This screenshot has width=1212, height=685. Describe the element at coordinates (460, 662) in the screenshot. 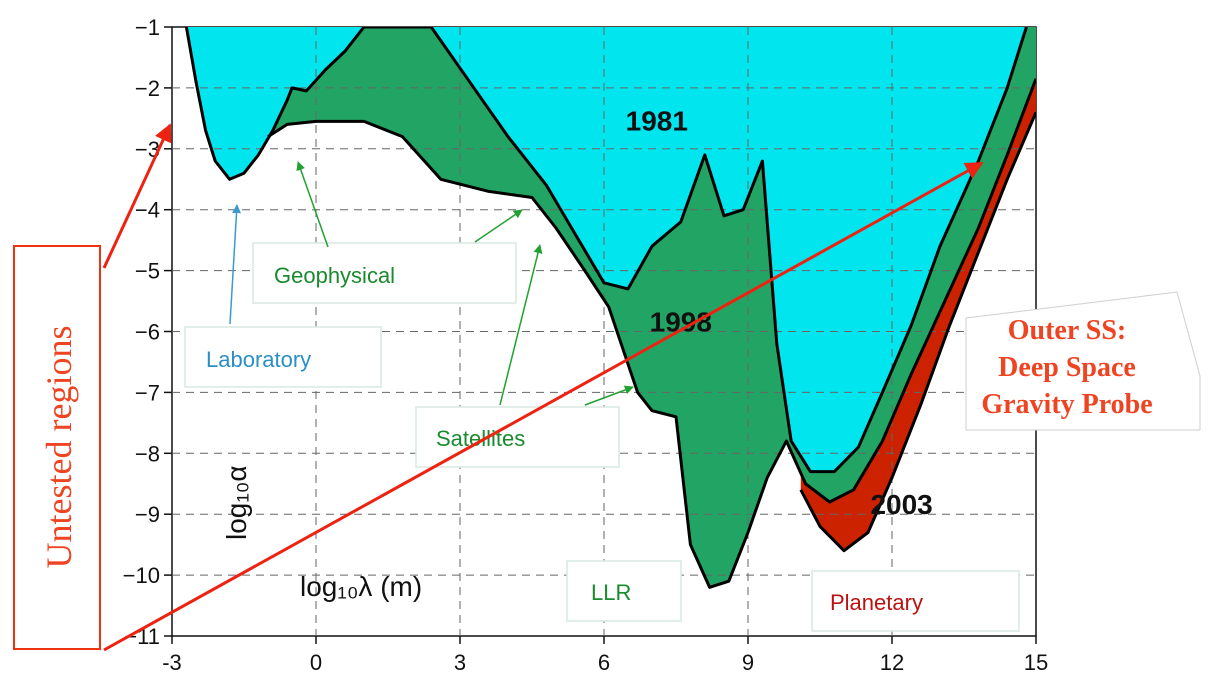

I see `x-tick-label: 3` at that location.